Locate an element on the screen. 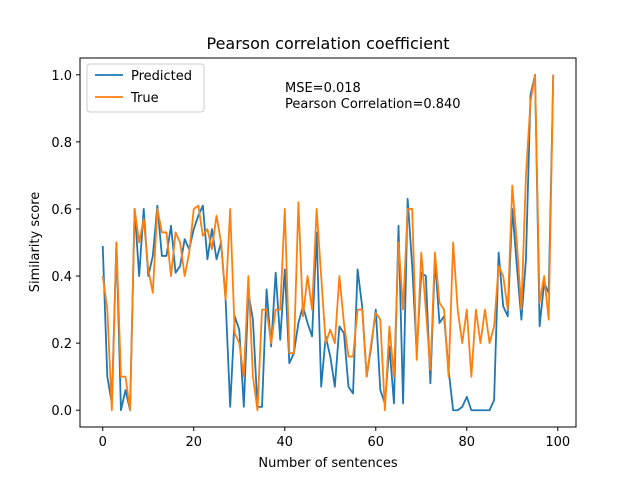 This screenshot has width=640, height=485. x-tick-label: 40 is located at coordinates (284, 442).